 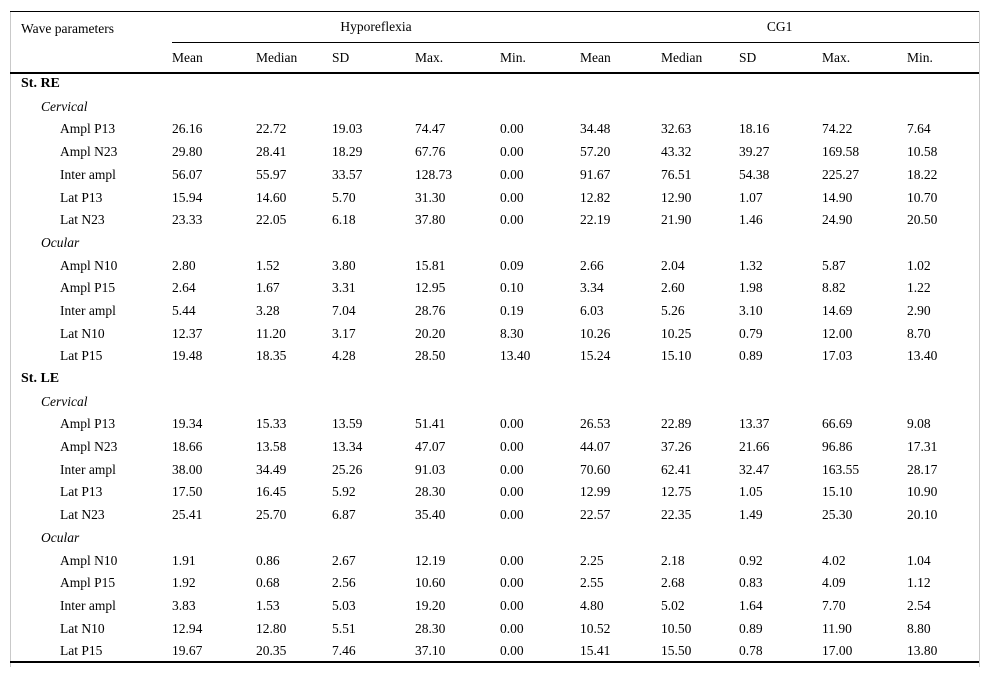 I want to click on col-header-median-hyporeflexia: Median, so click(x=294, y=58).